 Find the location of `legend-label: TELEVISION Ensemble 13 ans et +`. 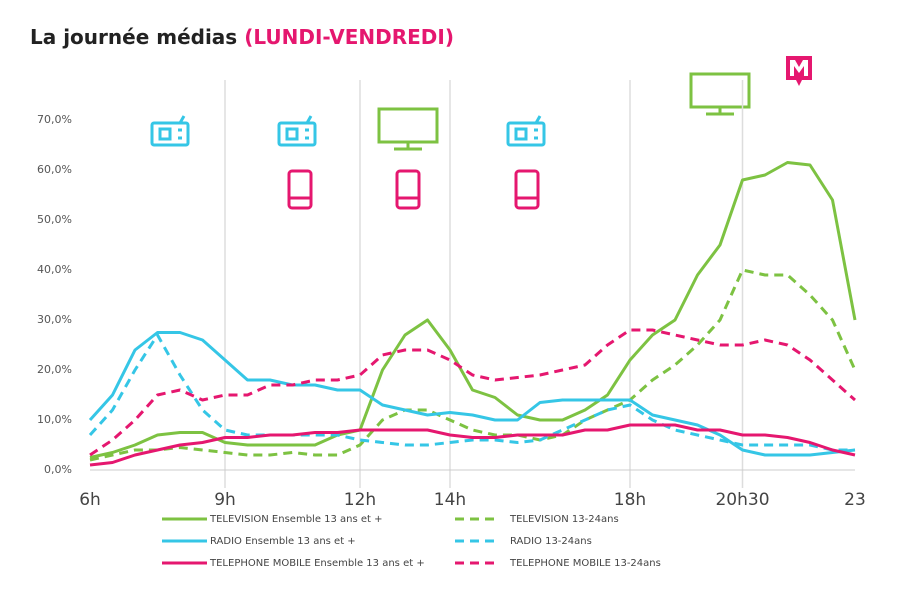

legend-label: TELEVISION Ensemble 13 ans et + is located at coordinates (296, 519).